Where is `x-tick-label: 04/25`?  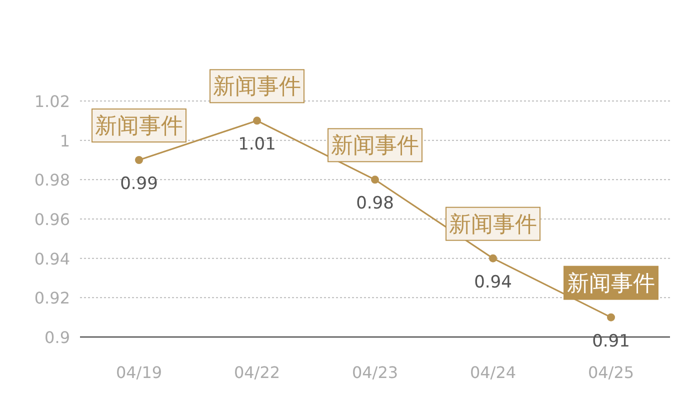 x-tick-label: 04/25 is located at coordinates (611, 372).